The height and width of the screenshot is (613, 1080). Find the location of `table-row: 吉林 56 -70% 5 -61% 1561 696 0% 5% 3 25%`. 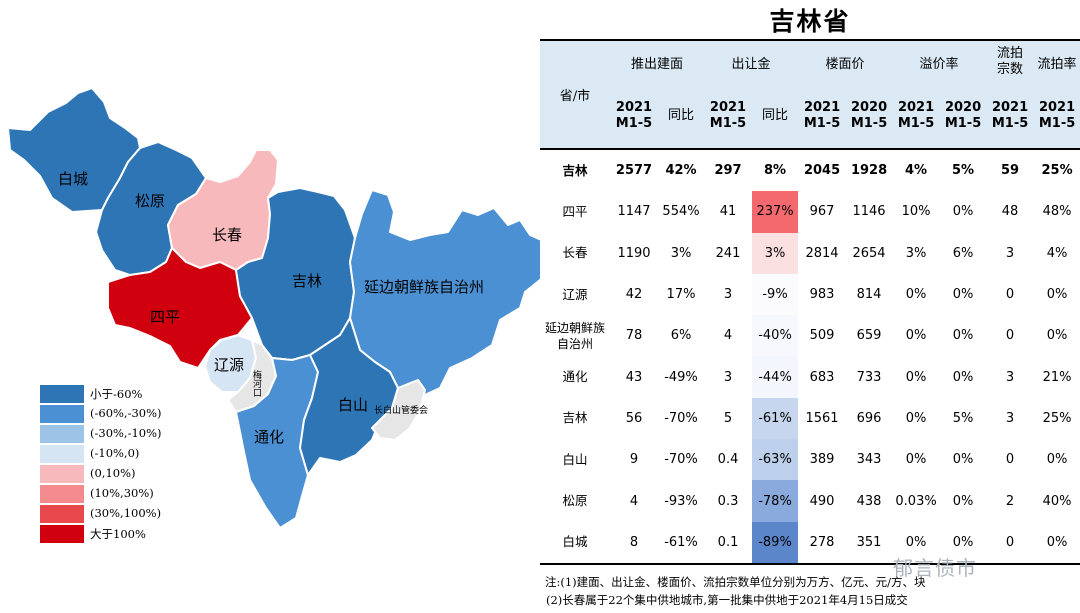

table-row: 吉林 56 -70% 5 -61% 1561 696 0% 5% 3 25% is located at coordinates (810, 418).